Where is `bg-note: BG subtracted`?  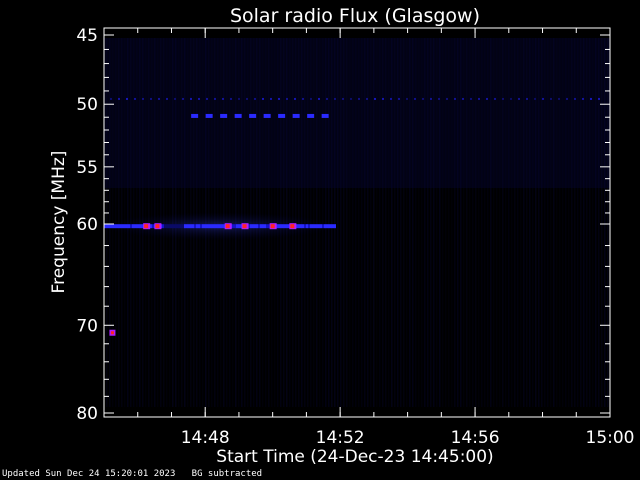
bg-note: BG subtracted is located at coordinates (227, 474).